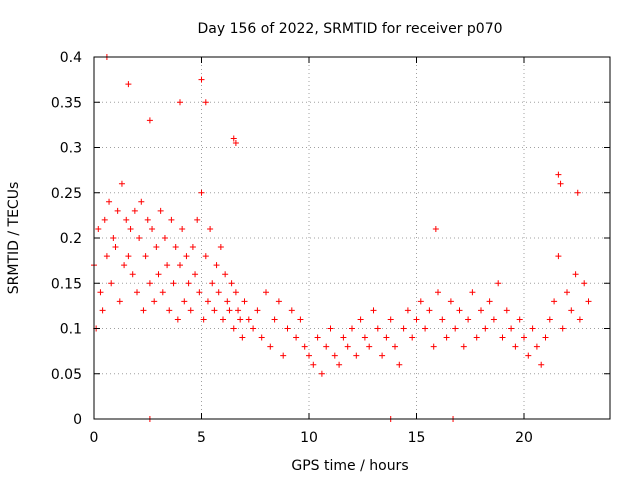  What do you see at coordinates (66, 375) in the screenshot?
I see `y-tick-label: 0.05` at bounding box center [66, 375].